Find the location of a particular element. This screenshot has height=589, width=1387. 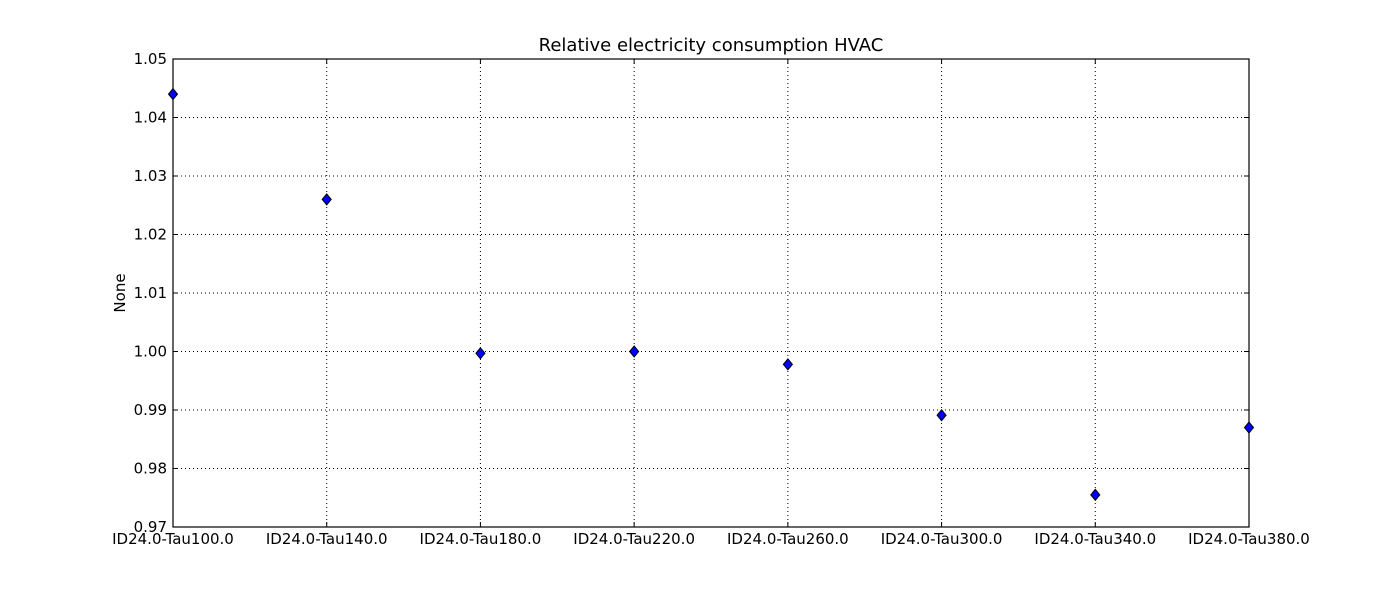

y-tick-label: 0.97 is located at coordinates (150, 527).